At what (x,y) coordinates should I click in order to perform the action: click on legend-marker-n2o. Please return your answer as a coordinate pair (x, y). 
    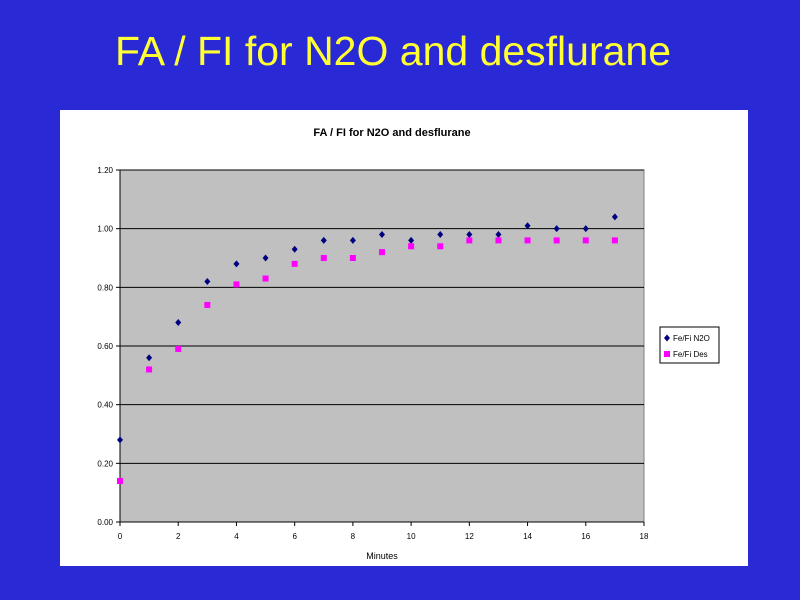
    Looking at the image, I should click on (667, 338).